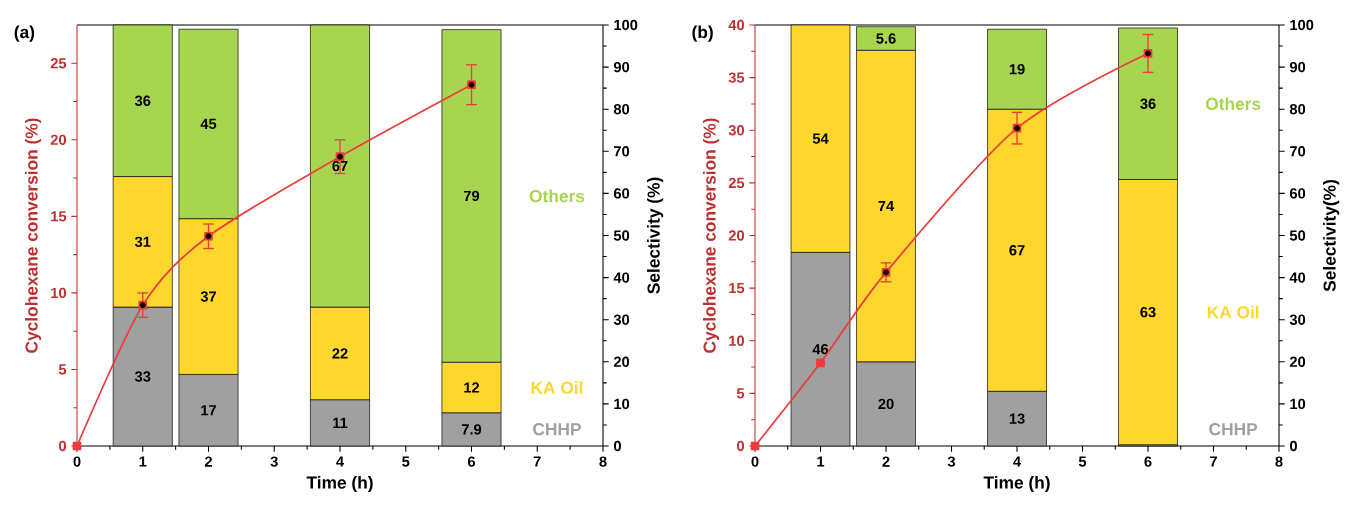 The width and height of the screenshot is (1352, 514). Describe the element at coordinates (702, 33) in the screenshot. I see `chart-title: (b)` at that location.